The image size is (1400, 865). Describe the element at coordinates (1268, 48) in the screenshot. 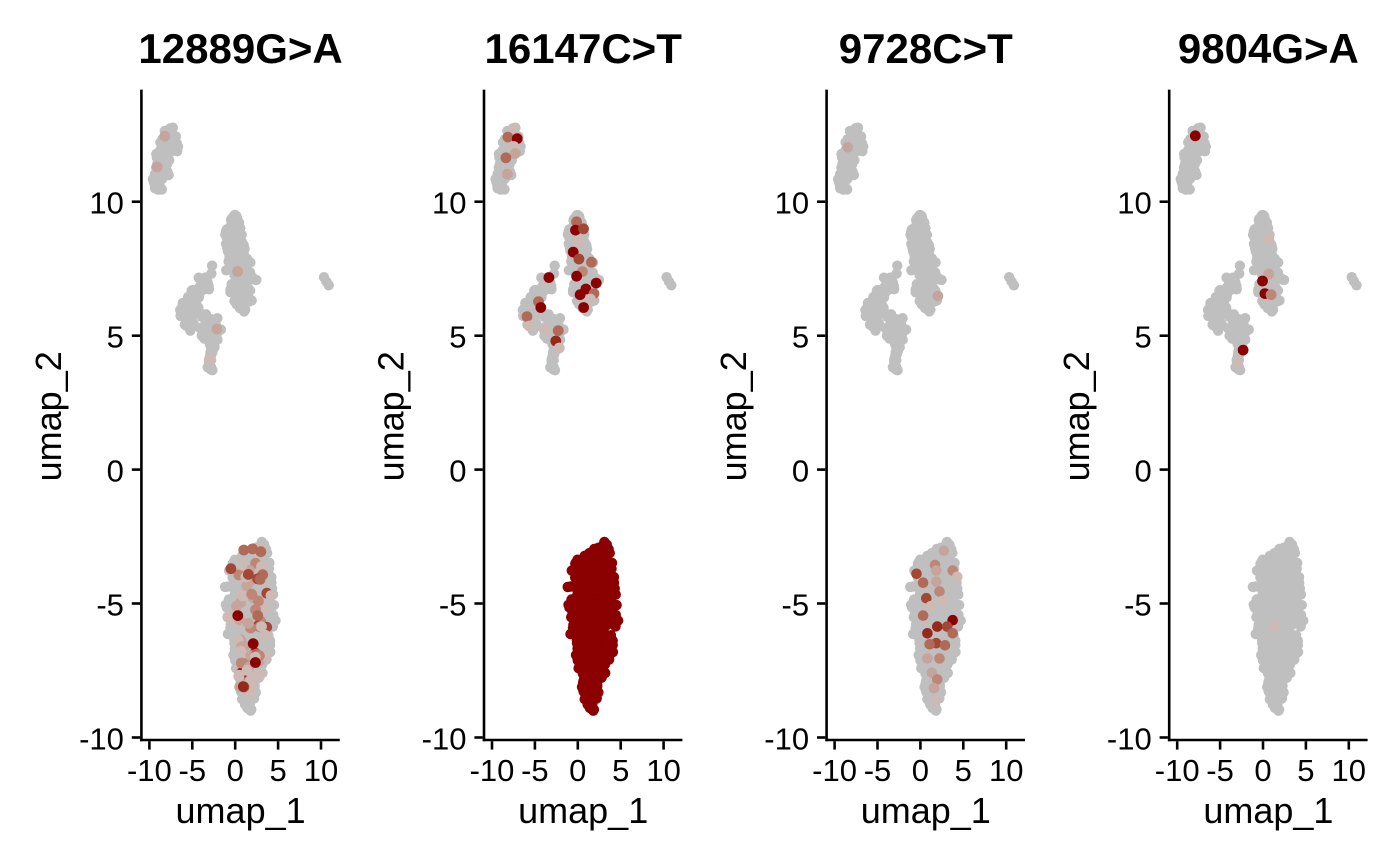

I see `svg-text: 9804G>A` at that location.